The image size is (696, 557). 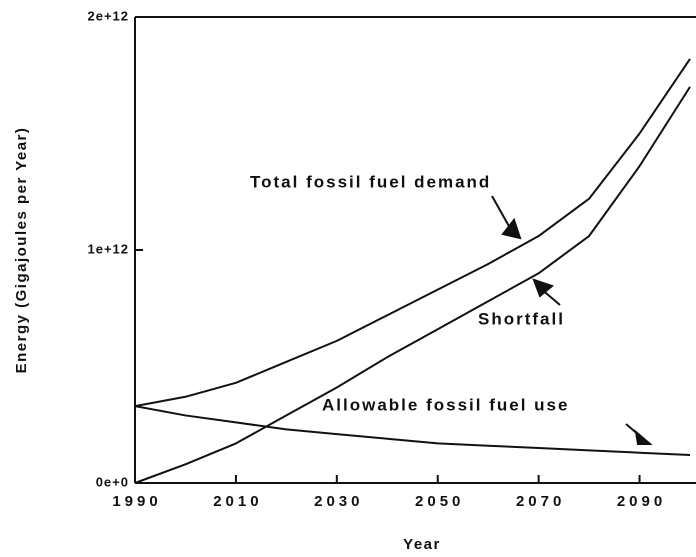 I want to click on annotation-arrows, so click(x=572, y=320).